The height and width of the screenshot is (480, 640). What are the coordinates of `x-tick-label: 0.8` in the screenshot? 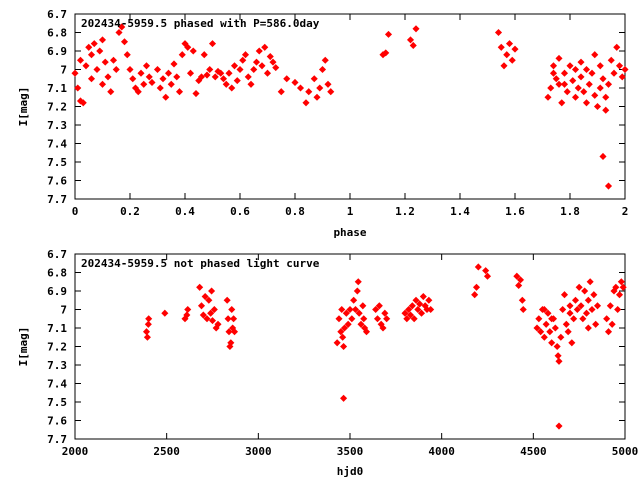 It's located at (295, 211).